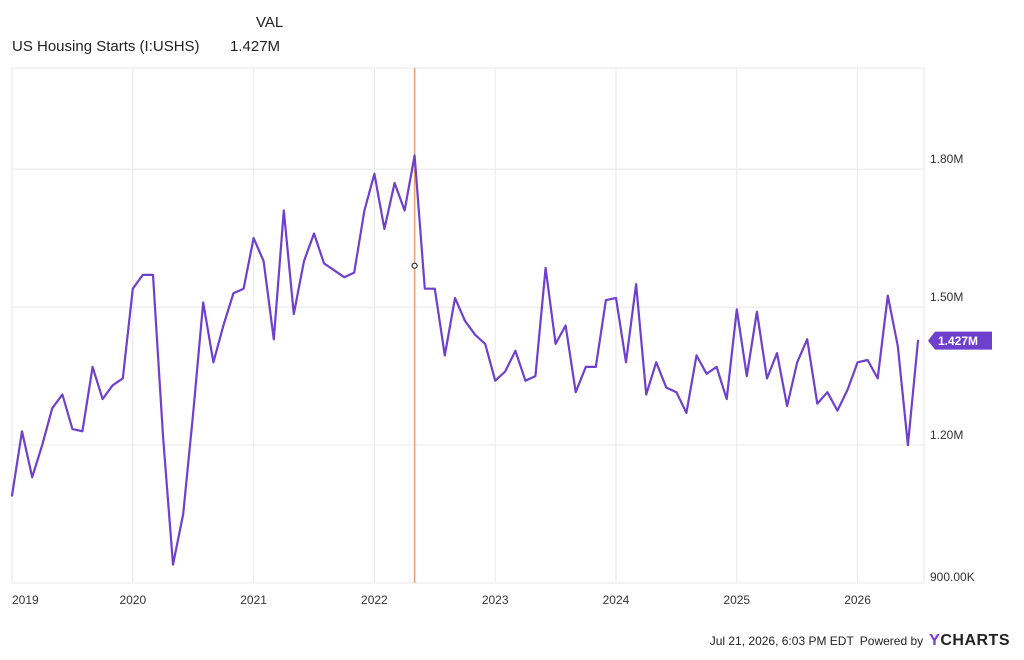  What do you see at coordinates (975, 640) in the screenshot?
I see `ycharts-logo-text: CHARTS` at bounding box center [975, 640].